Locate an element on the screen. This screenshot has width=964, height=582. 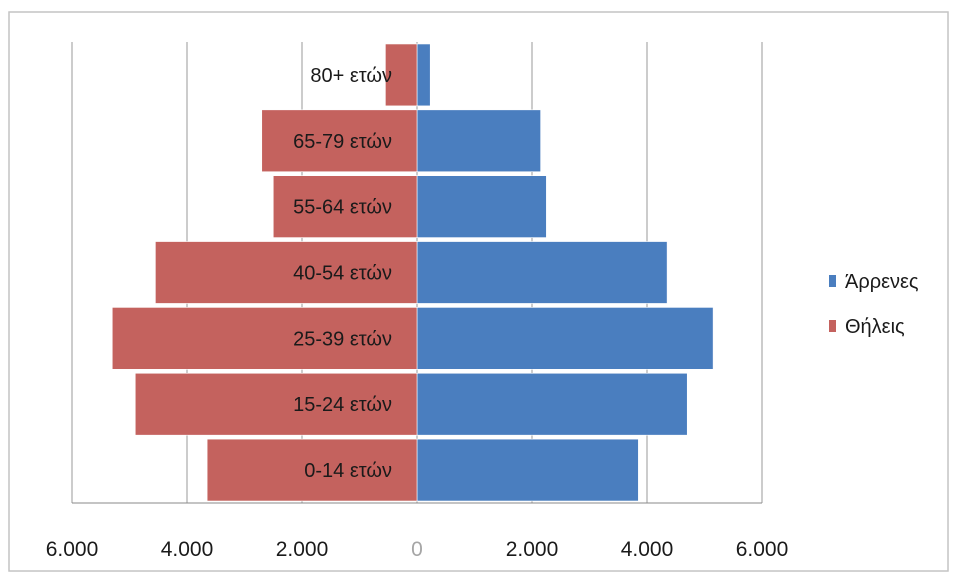
category-label: 0-14 ετών is located at coordinates (348, 471).